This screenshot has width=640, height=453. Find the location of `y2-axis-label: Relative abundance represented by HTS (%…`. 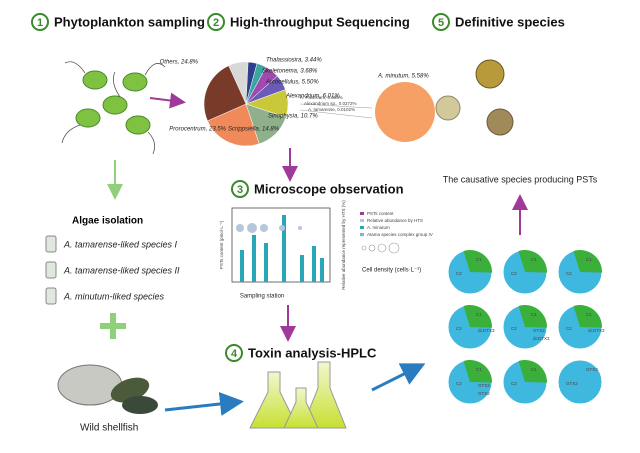

y2-axis-label: Relative abundance represented by HTS (%… is located at coordinates (343, 245).